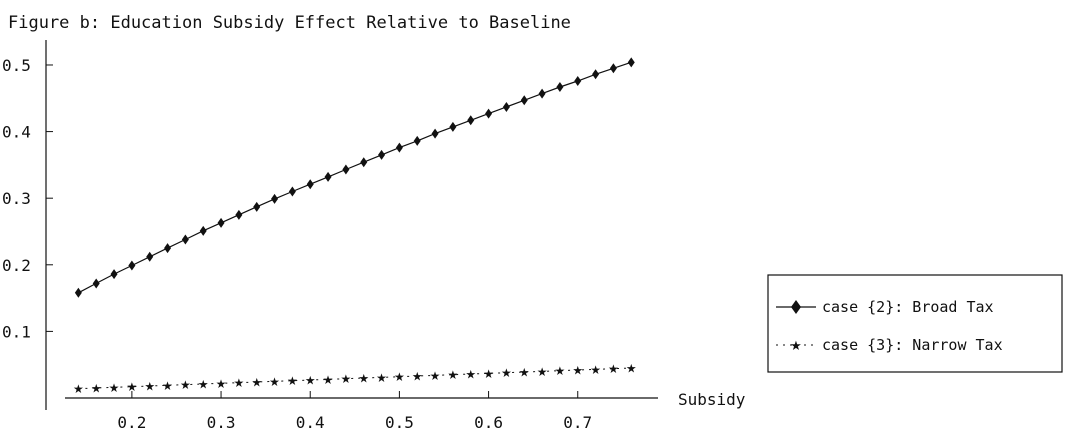 The height and width of the screenshot is (433, 1072). Describe the element at coordinates (577, 422) in the screenshot. I see `x-tick-label: 0.7` at that location.